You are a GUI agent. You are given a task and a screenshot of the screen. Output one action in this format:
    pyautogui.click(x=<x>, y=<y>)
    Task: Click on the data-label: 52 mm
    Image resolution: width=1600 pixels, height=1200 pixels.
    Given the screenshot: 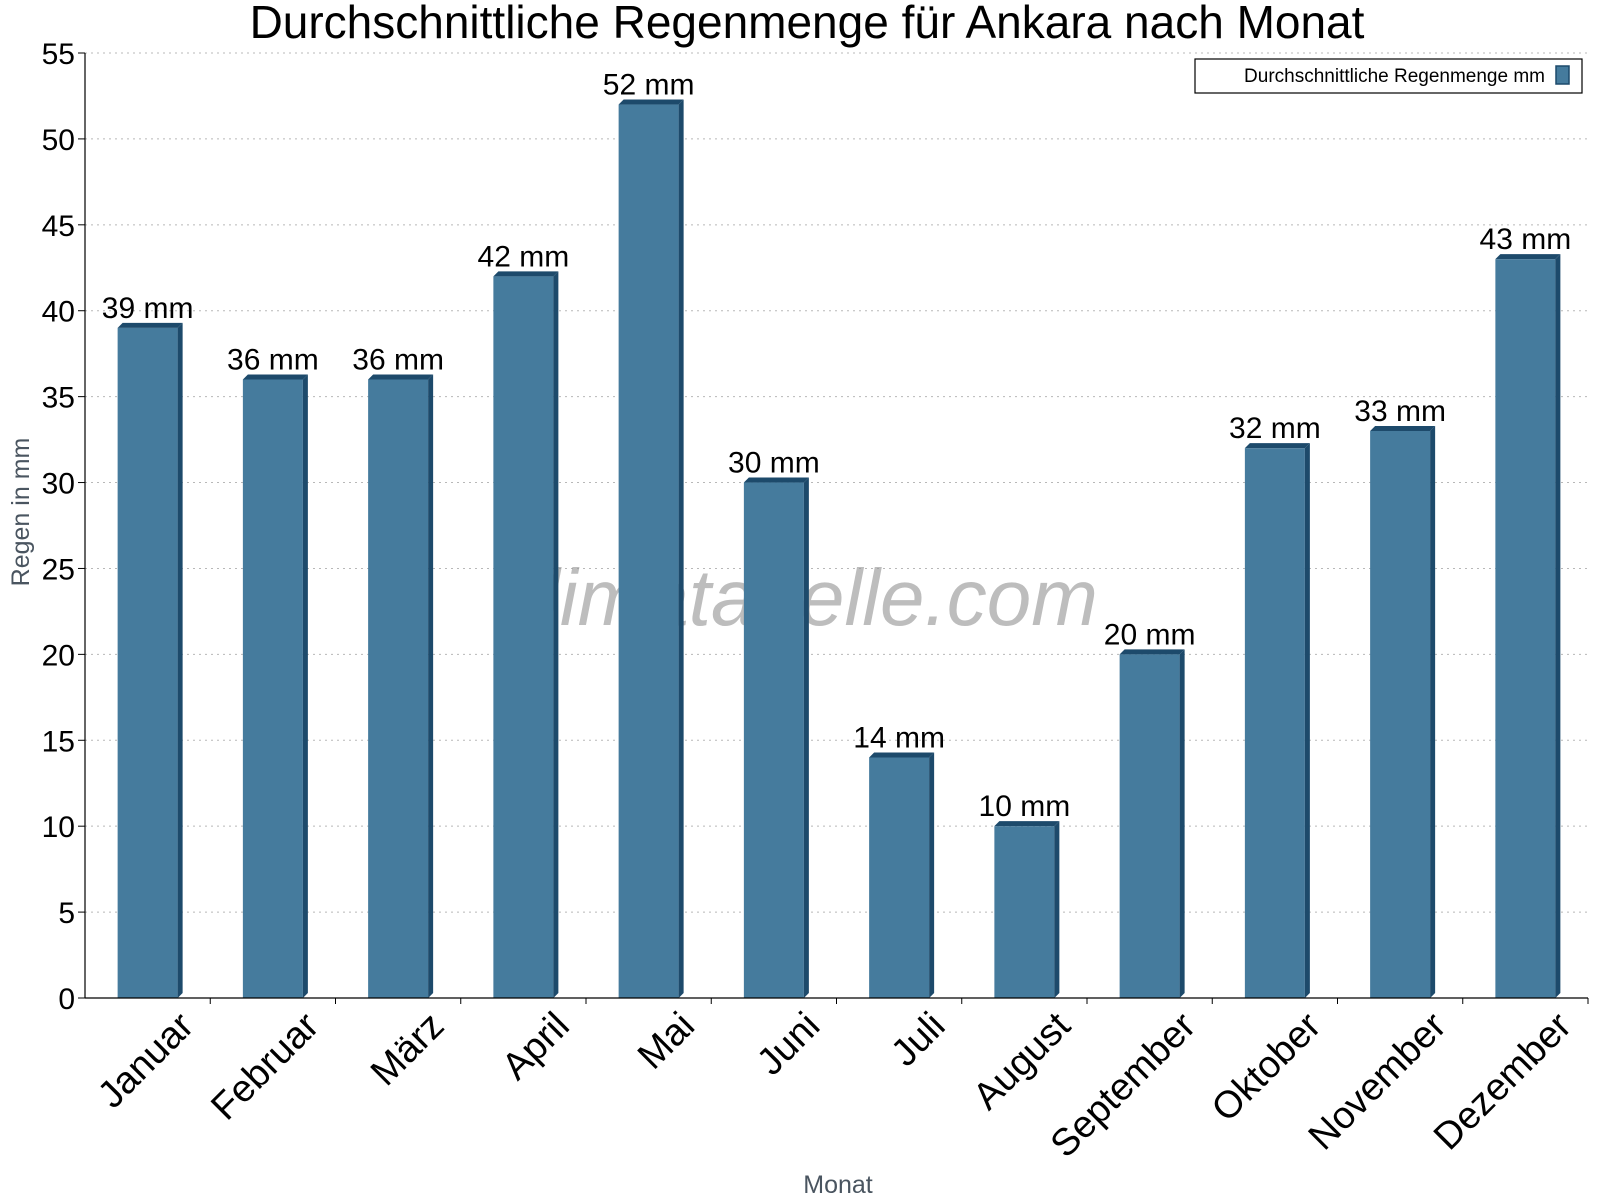 What is the action you would take?
    pyautogui.click(x=649, y=85)
    